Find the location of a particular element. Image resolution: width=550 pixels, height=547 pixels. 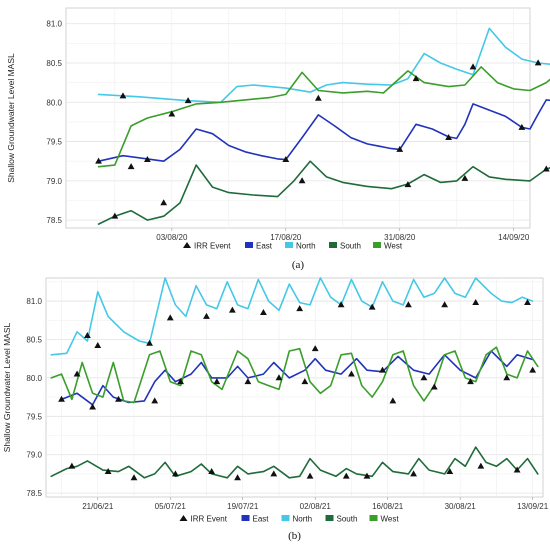

legend-label: North is located at coordinates (303, 519).